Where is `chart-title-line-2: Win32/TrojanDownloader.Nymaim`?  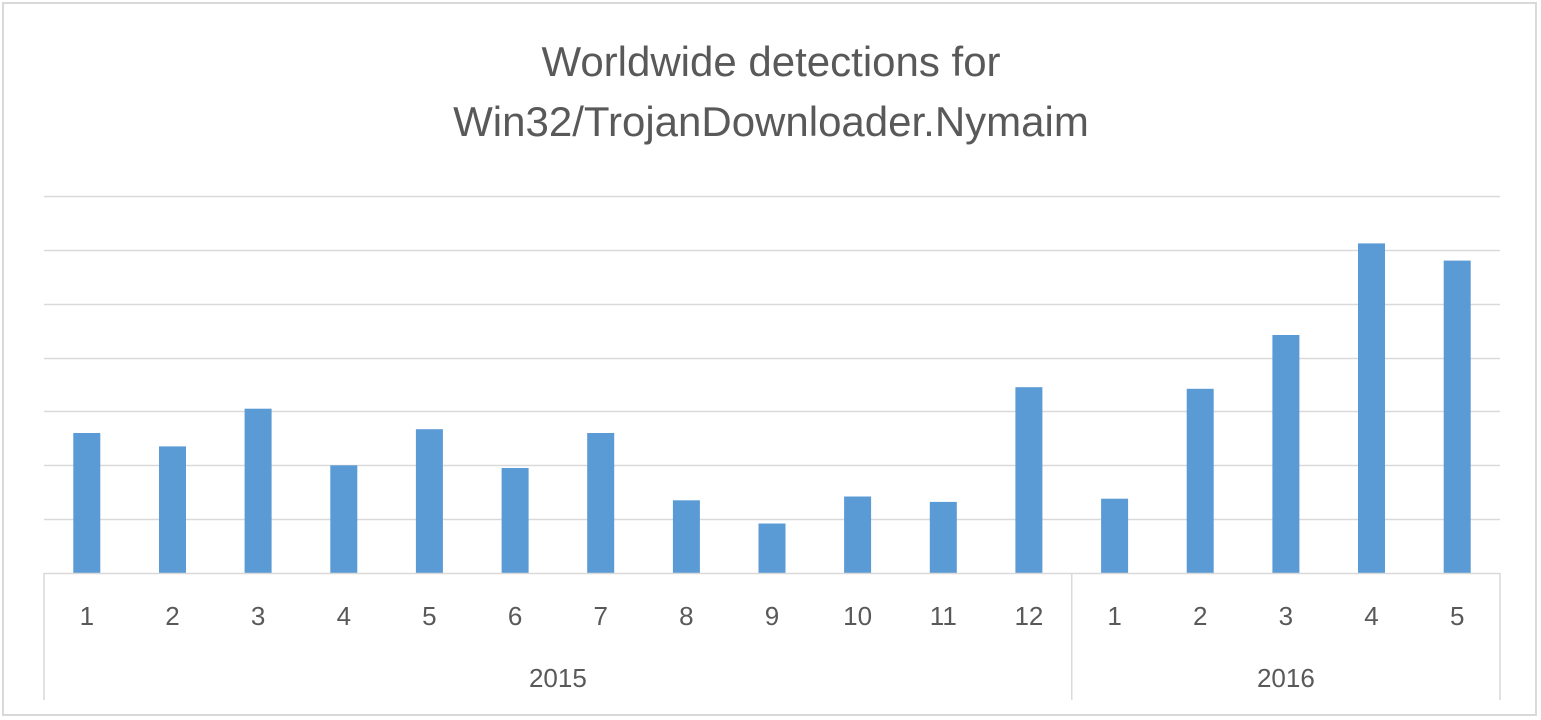 chart-title-line-2: Win32/TrojanDownloader.Nymaim is located at coordinates (771, 121).